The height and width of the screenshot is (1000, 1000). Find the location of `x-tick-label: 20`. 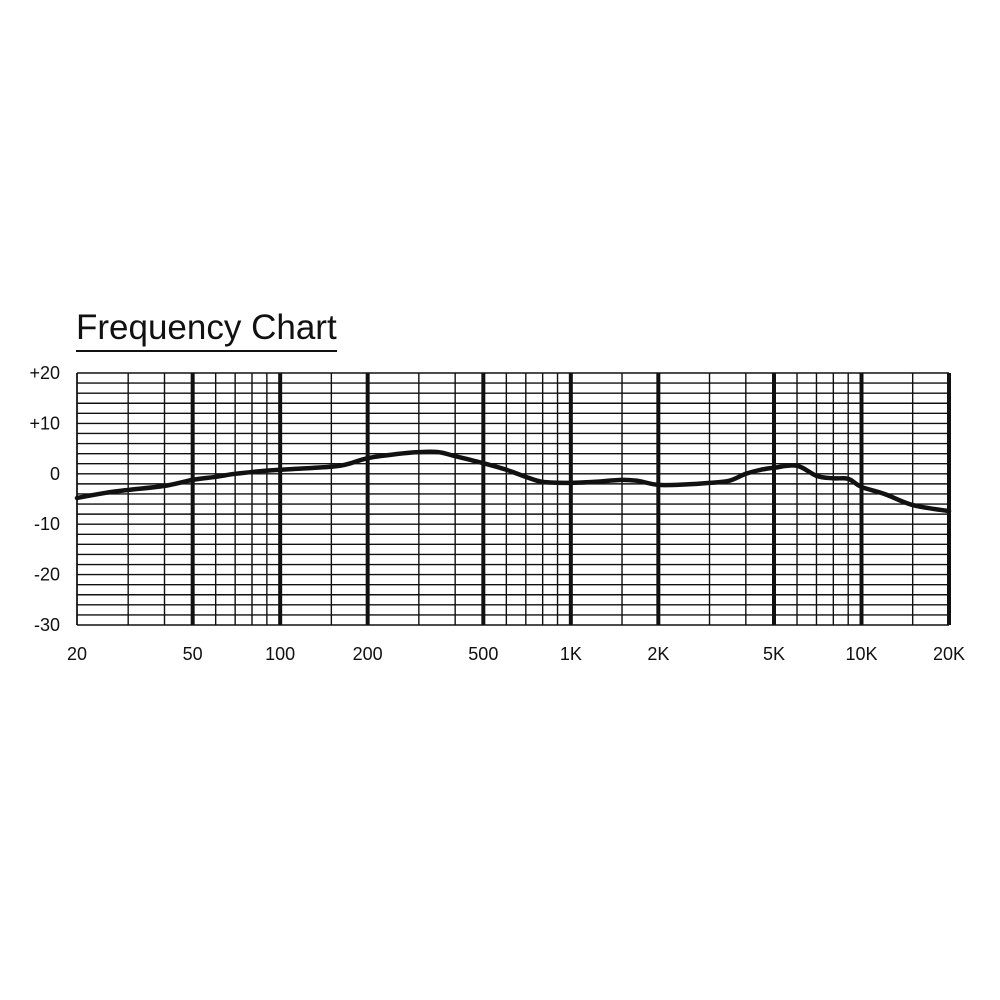

x-tick-label: 20 is located at coordinates (77, 654).